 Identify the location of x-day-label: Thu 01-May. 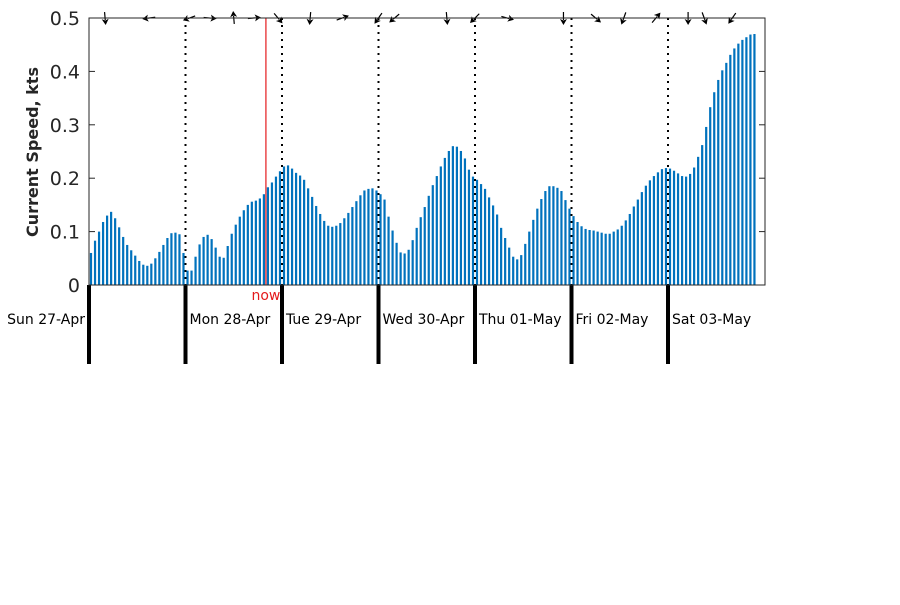
(520, 320).